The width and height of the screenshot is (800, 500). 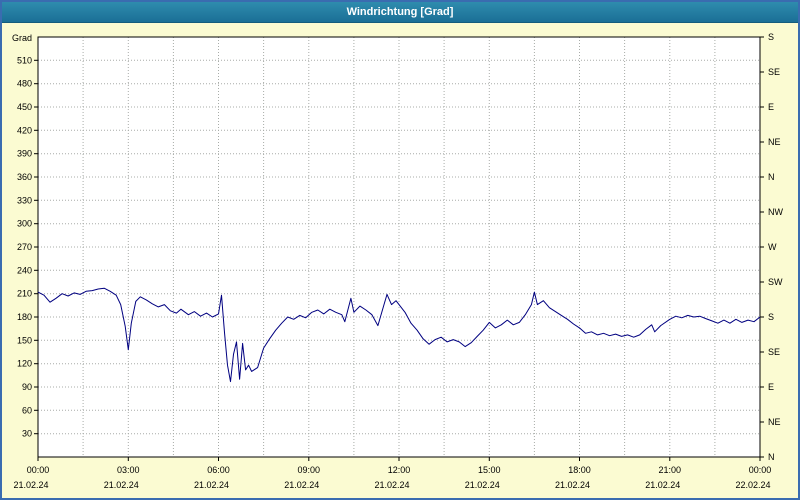 What do you see at coordinates (24, 294) in the screenshot?
I see `svg-text: 210` at bounding box center [24, 294].